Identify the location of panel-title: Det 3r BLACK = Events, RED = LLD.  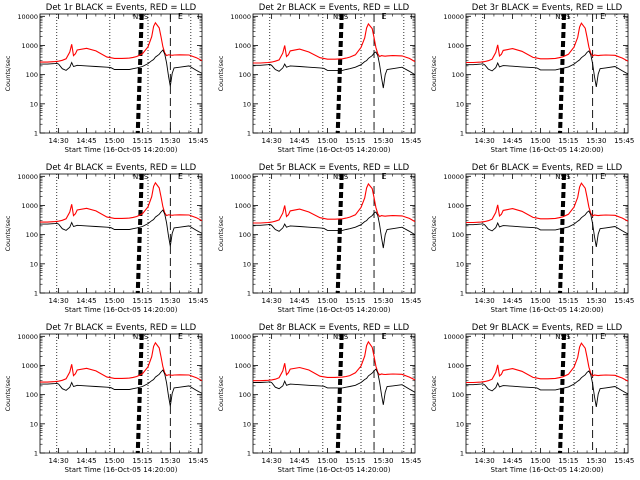
(547, 8).